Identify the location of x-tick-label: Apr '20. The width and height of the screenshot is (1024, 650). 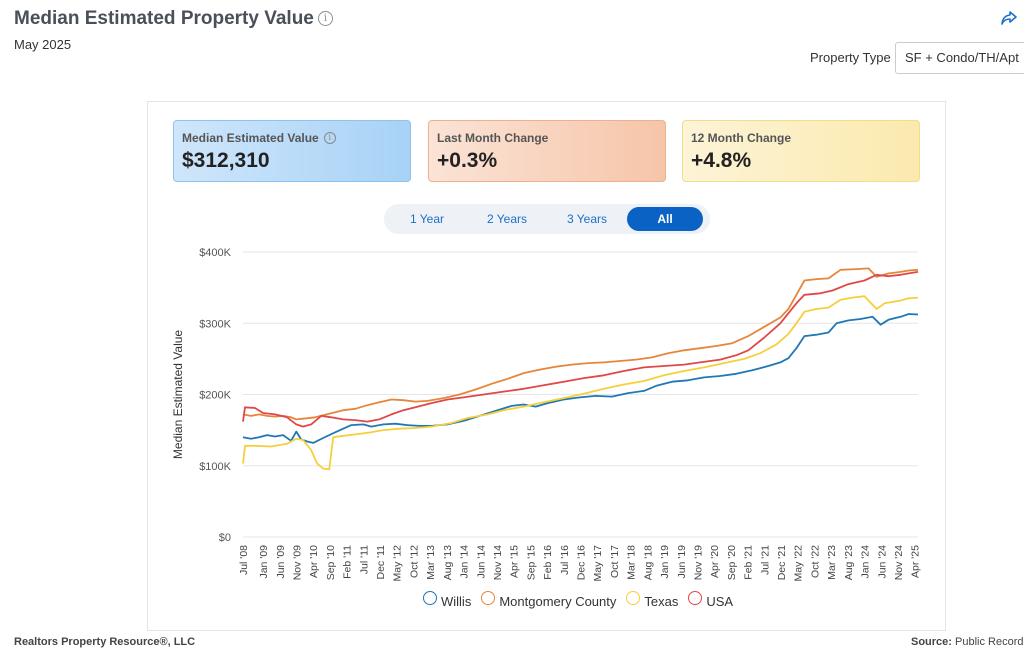
(715, 561).